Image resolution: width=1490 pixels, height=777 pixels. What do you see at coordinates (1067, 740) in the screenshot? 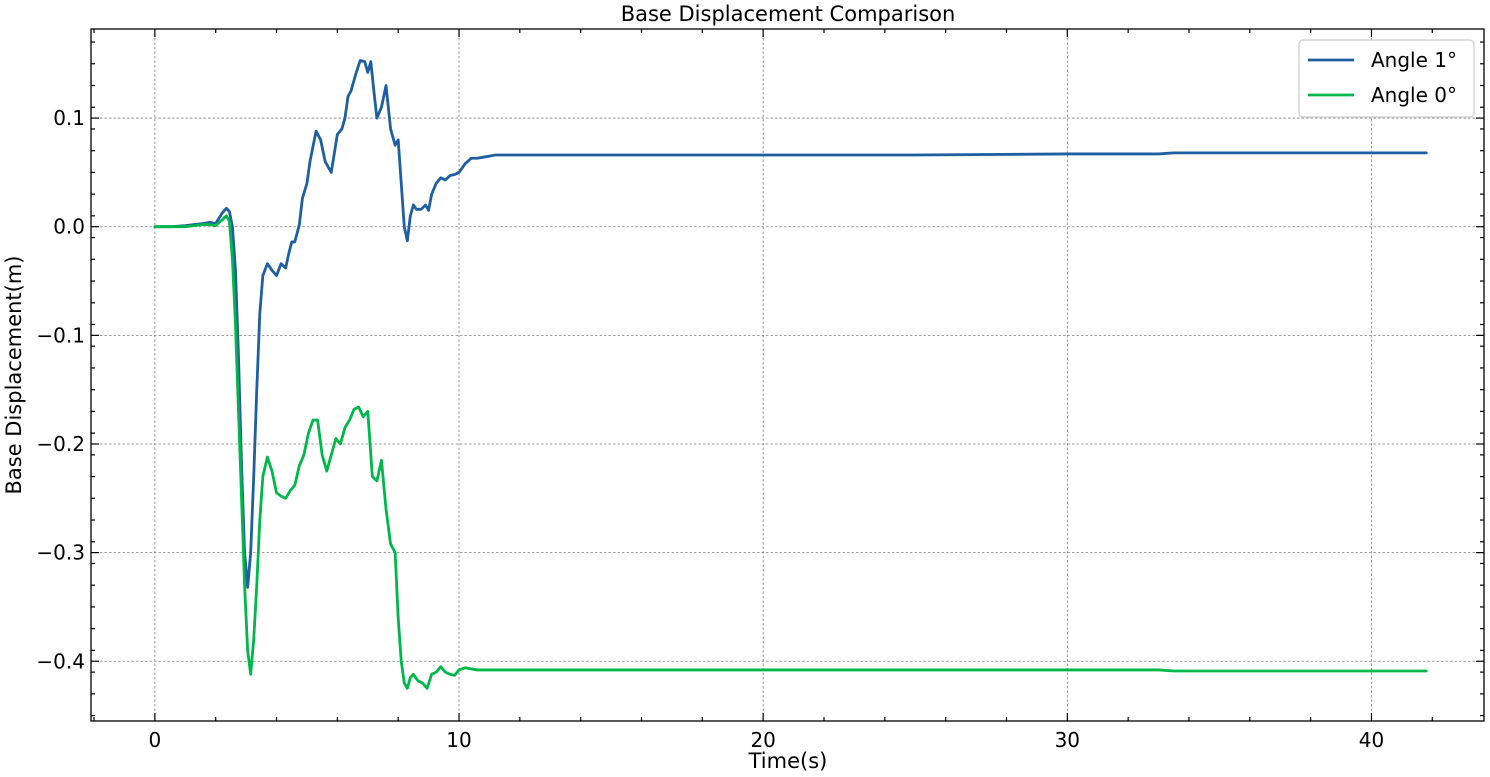
I see `x-tick-label: 30` at bounding box center [1067, 740].